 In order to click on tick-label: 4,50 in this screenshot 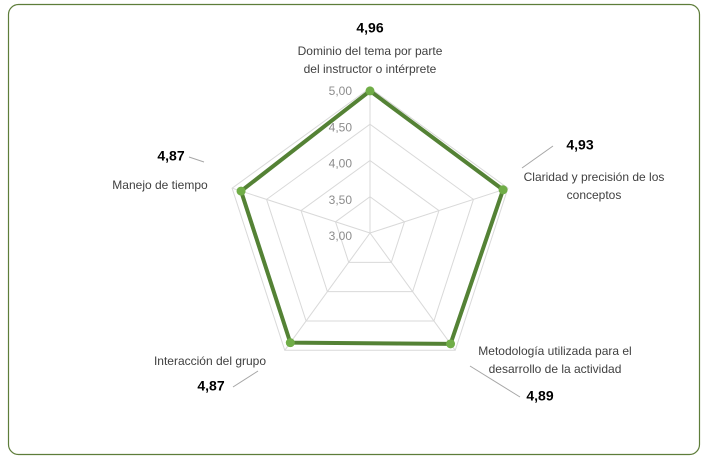, I will do `click(341, 127)`.